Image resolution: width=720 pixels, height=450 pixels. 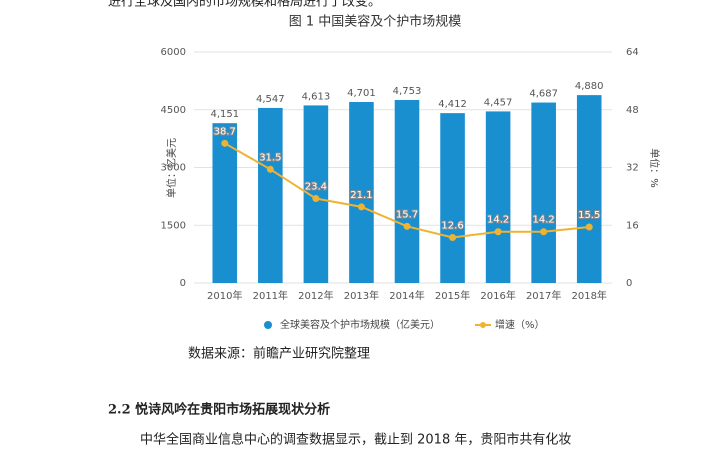 What do you see at coordinates (361, 93) in the screenshot?
I see `bar-value-label: 4,701` at bounding box center [361, 93].